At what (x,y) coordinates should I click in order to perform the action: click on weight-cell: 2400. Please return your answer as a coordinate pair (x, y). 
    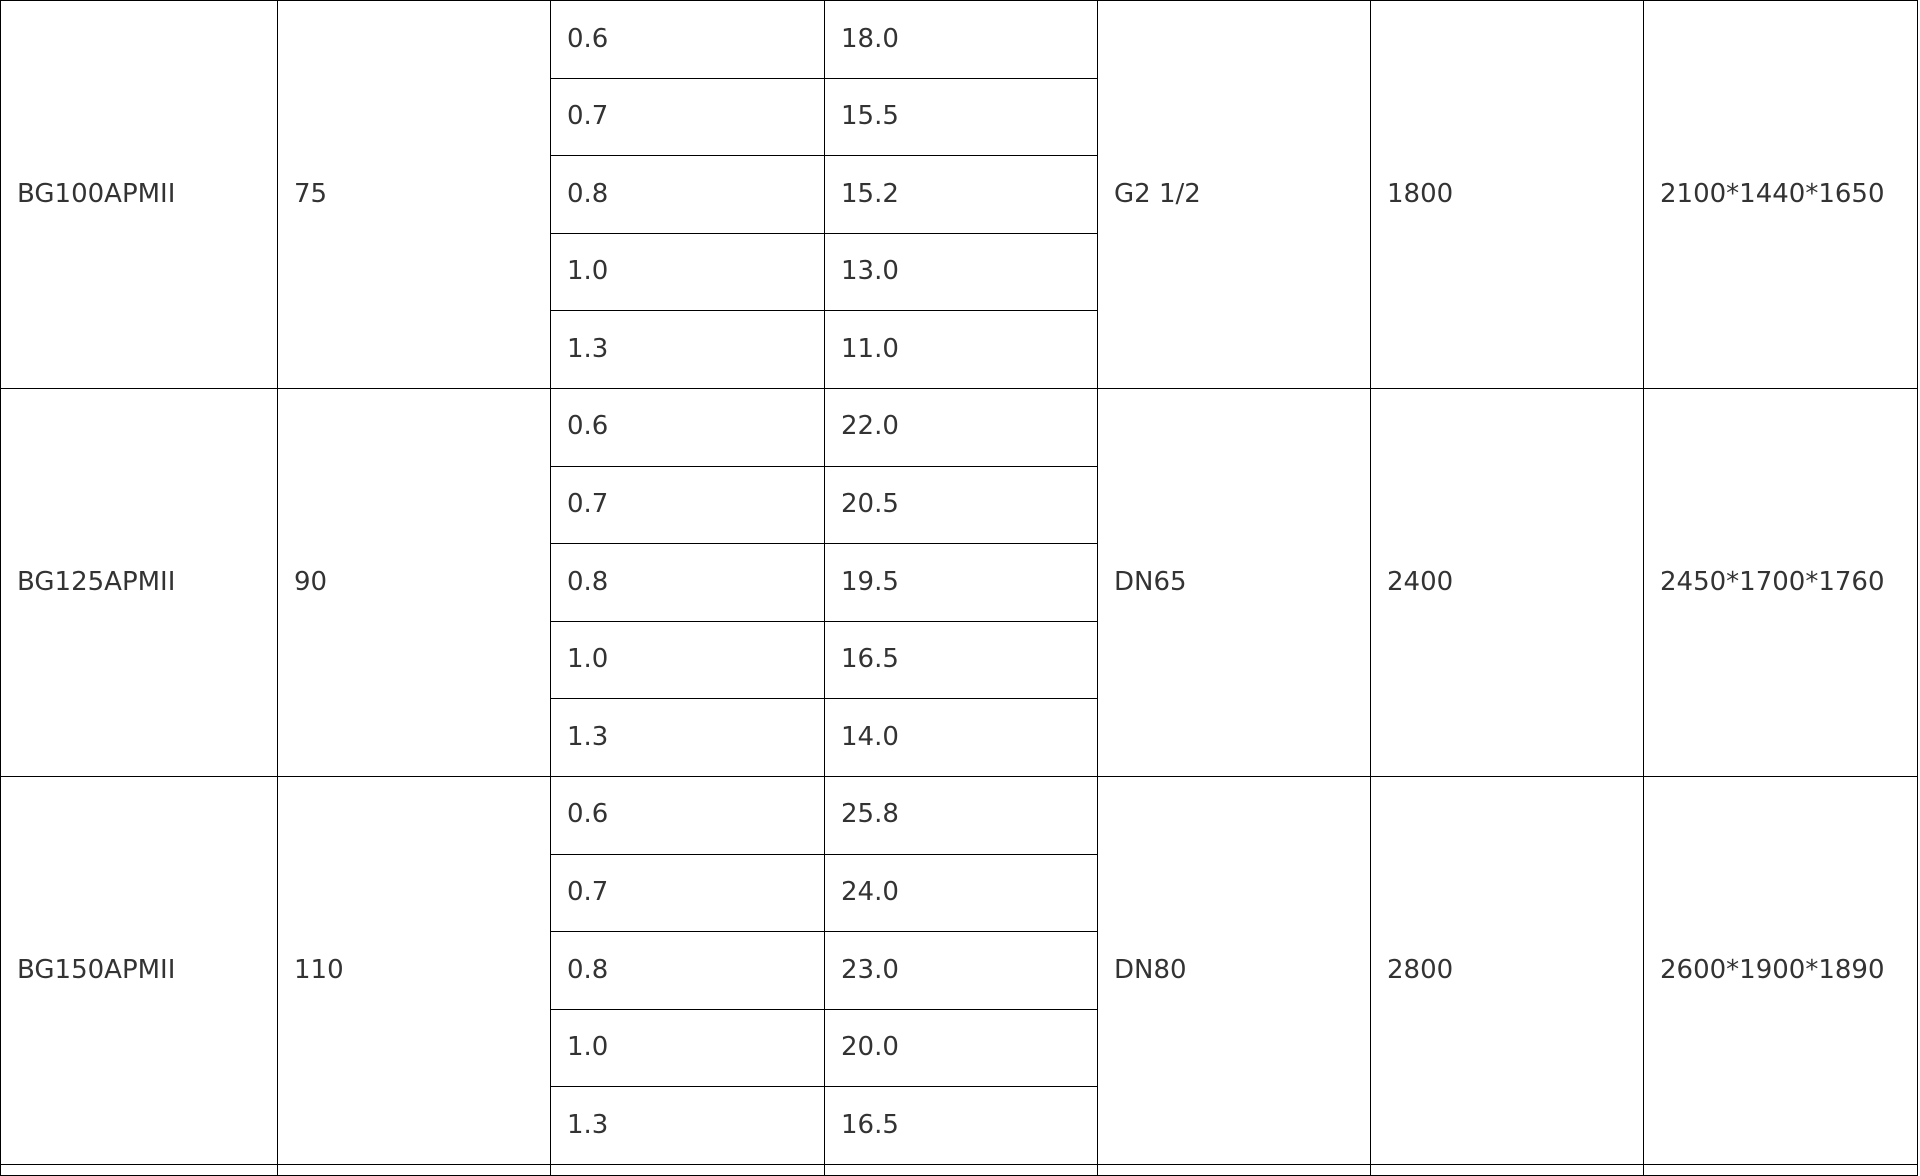
    Looking at the image, I should click on (1507, 582).